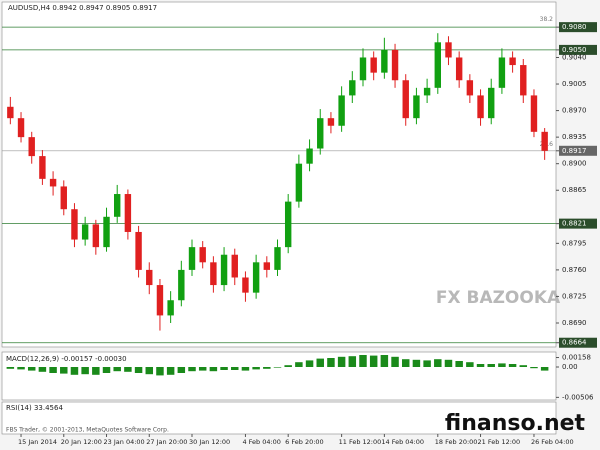  What do you see at coordinates (515, 423) in the screenshot?
I see `watermark: finanso.net` at bounding box center [515, 423].